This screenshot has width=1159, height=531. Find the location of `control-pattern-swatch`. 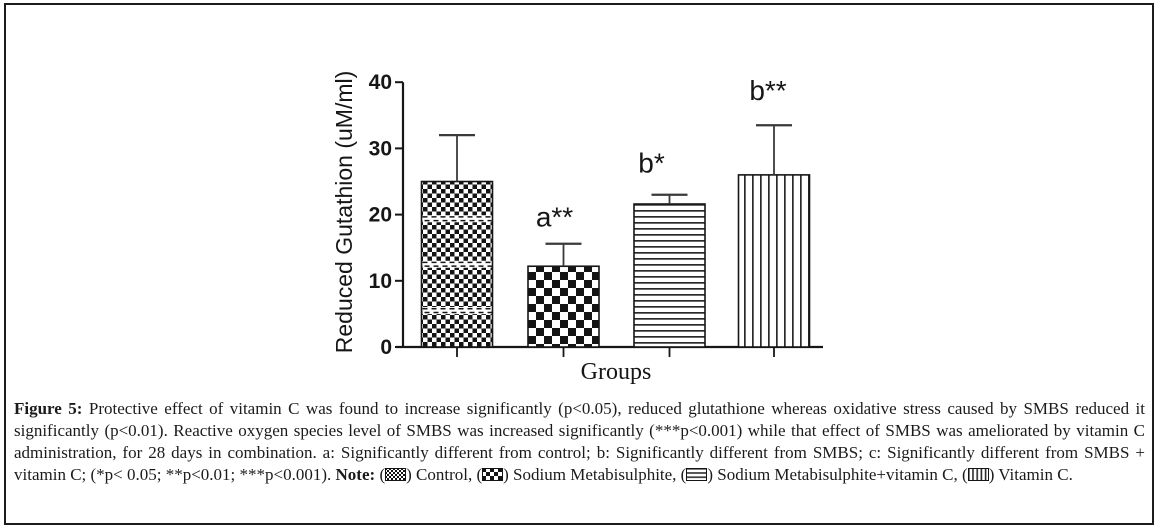

control-pattern-swatch is located at coordinates (396, 474).